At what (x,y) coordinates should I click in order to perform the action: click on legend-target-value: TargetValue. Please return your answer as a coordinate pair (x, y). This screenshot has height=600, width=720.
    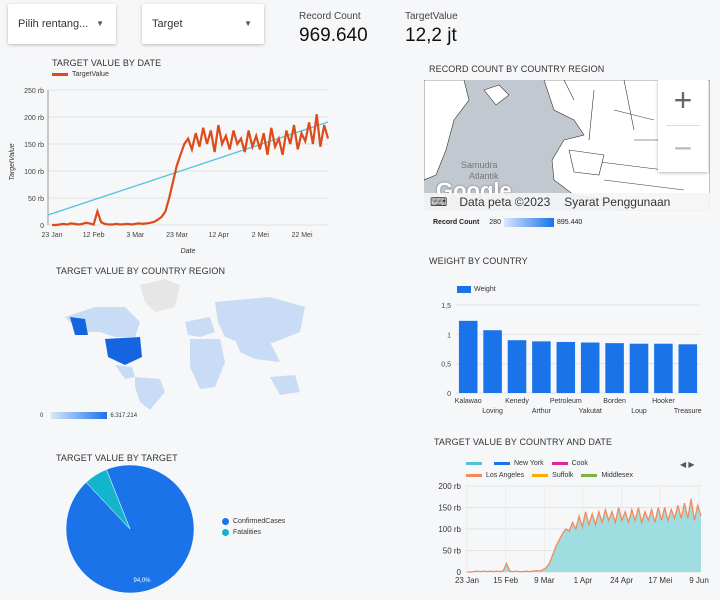
    Looking at the image, I should click on (90, 74).